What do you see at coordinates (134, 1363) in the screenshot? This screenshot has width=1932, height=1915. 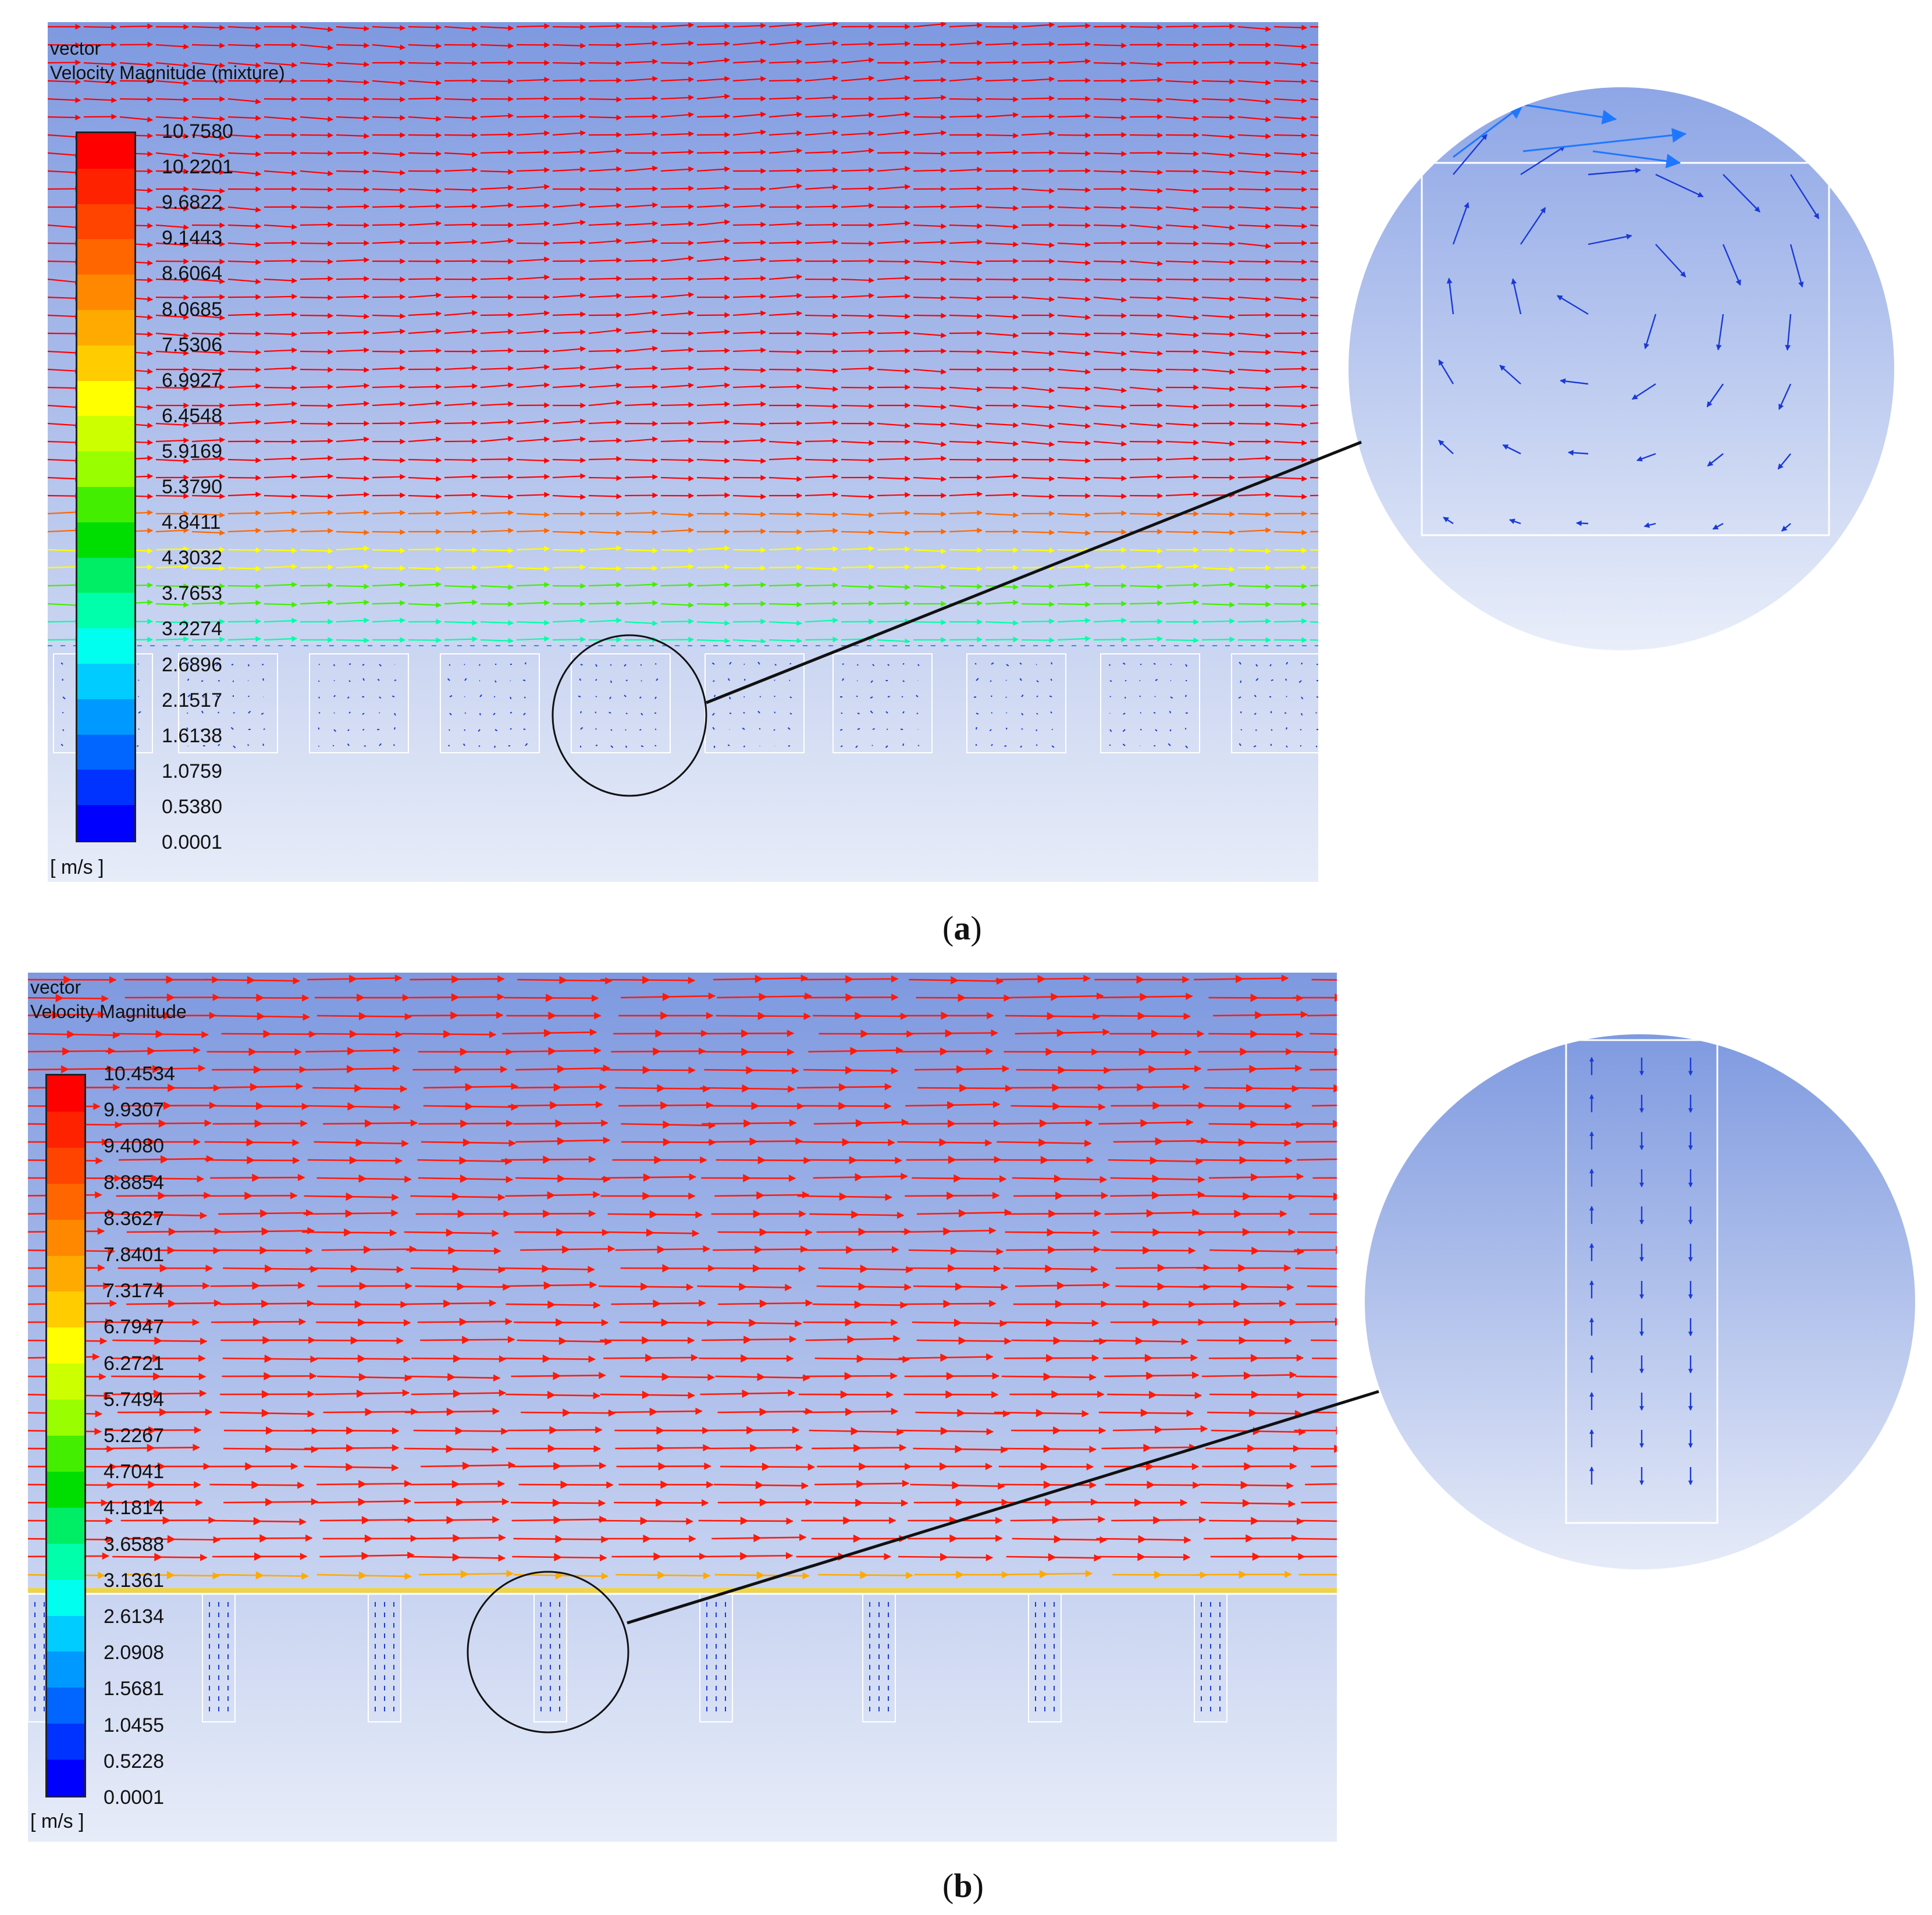 I see `colorbar-tick-label: 6.2721` at bounding box center [134, 1363].